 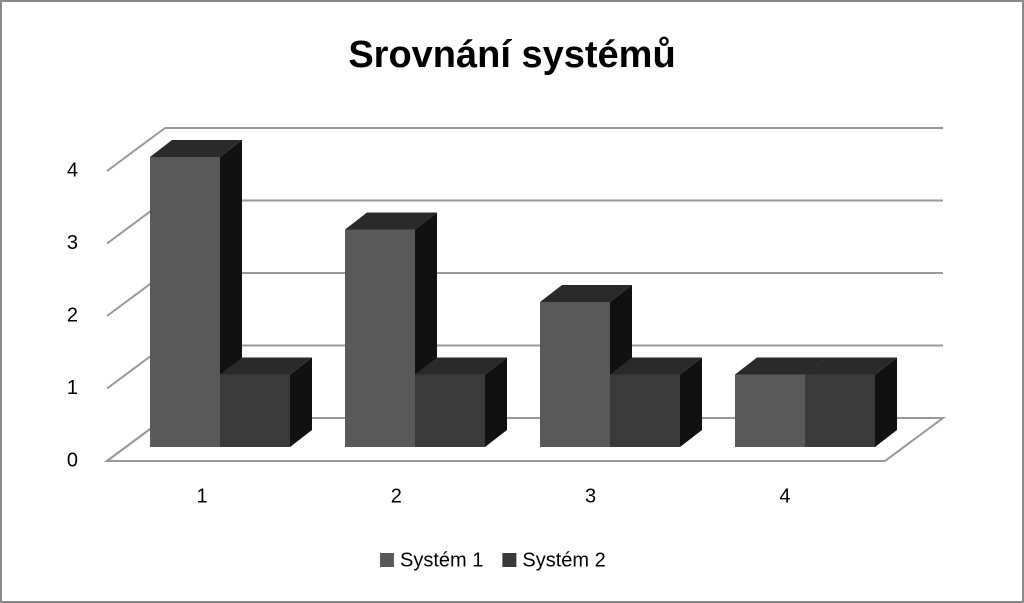 What do you see at coordinates (396, 496) in the screenshot?
I see `x-tick-label: 2` at bounding box center [396, 496].